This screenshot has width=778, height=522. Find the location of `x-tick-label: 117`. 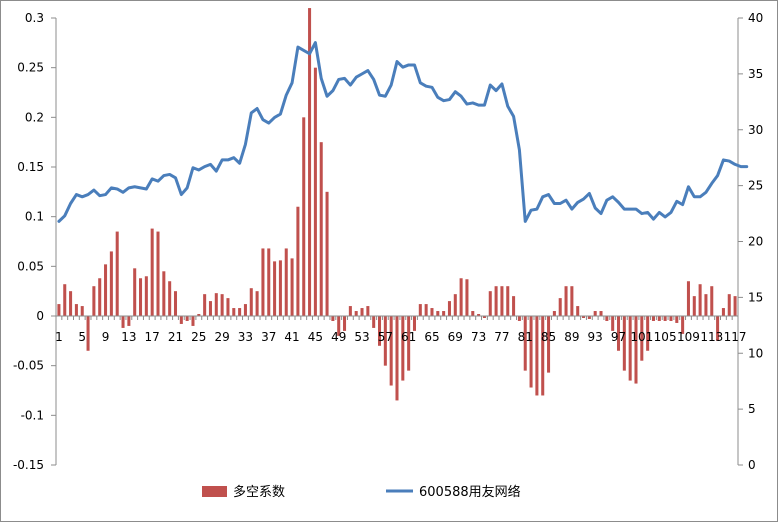

x-tick-label: 117 is located at coordinates (735, 337).